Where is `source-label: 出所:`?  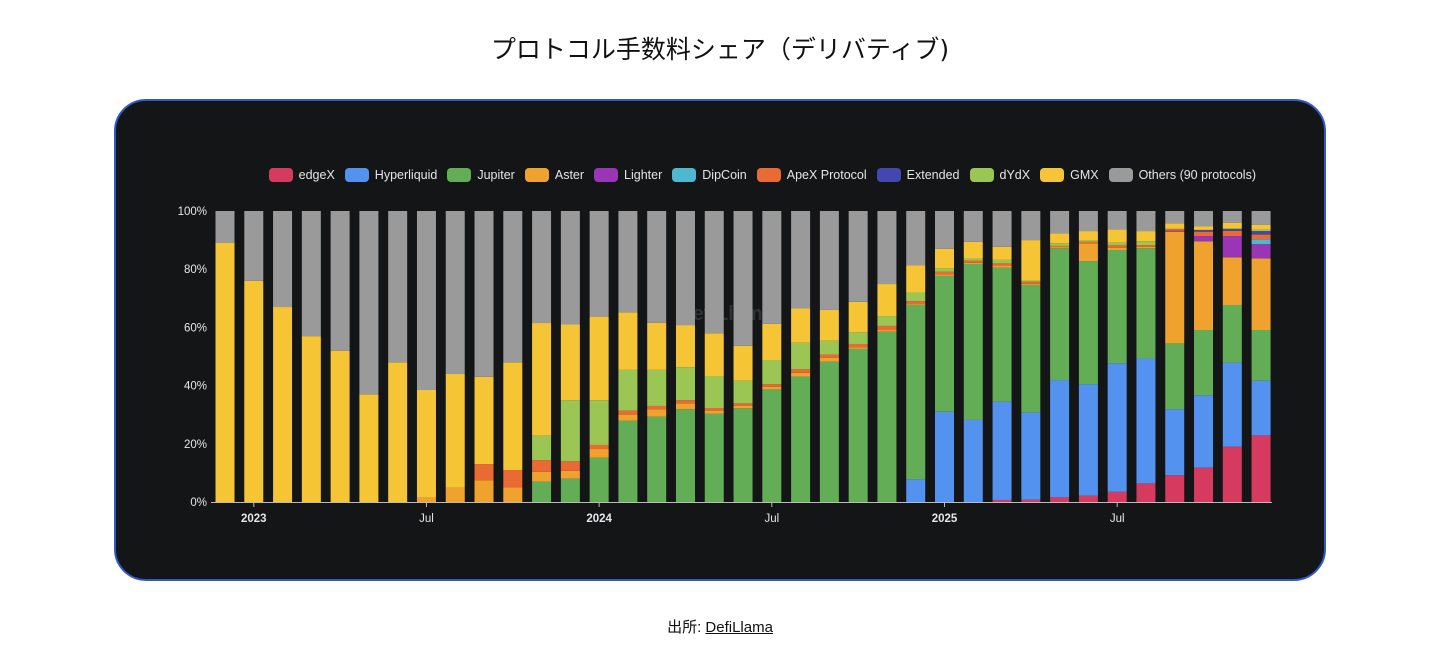 source-label: 出所: is located at coordinates (684, 627).